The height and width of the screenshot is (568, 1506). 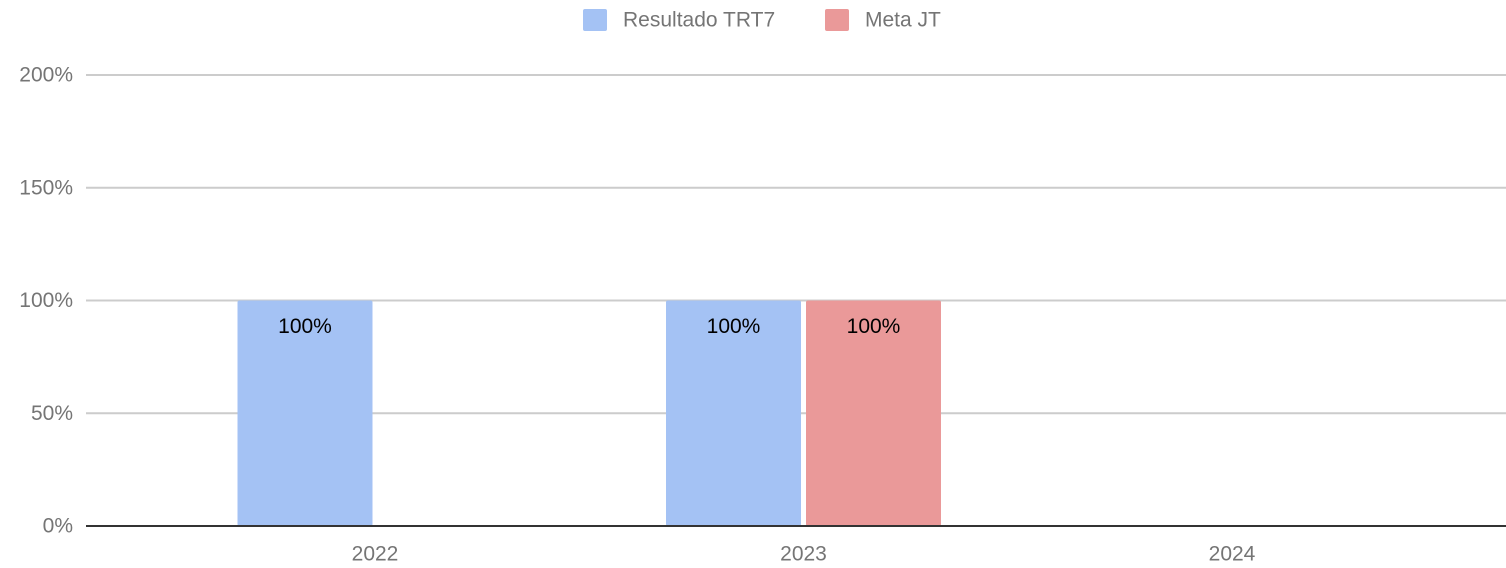 I want to click on y-tick-label: 50%, so click(x=52, y=413).